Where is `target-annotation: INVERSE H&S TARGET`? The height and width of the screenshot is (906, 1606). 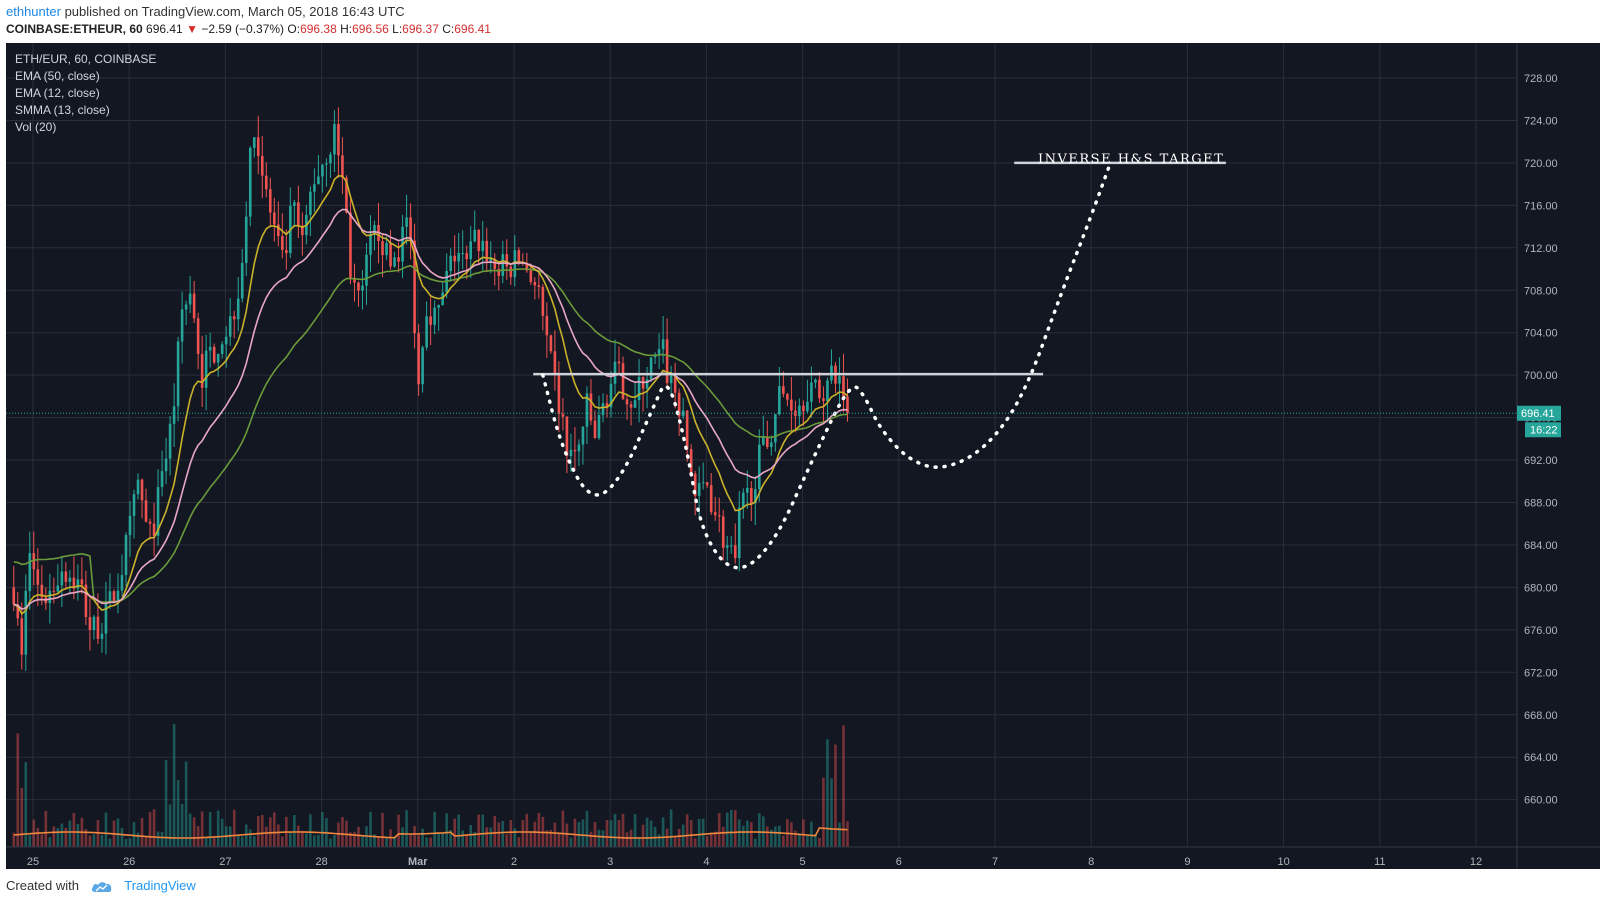 target-annotation: INVERSE H&S TARGET is located at coordinates (1131, 159).